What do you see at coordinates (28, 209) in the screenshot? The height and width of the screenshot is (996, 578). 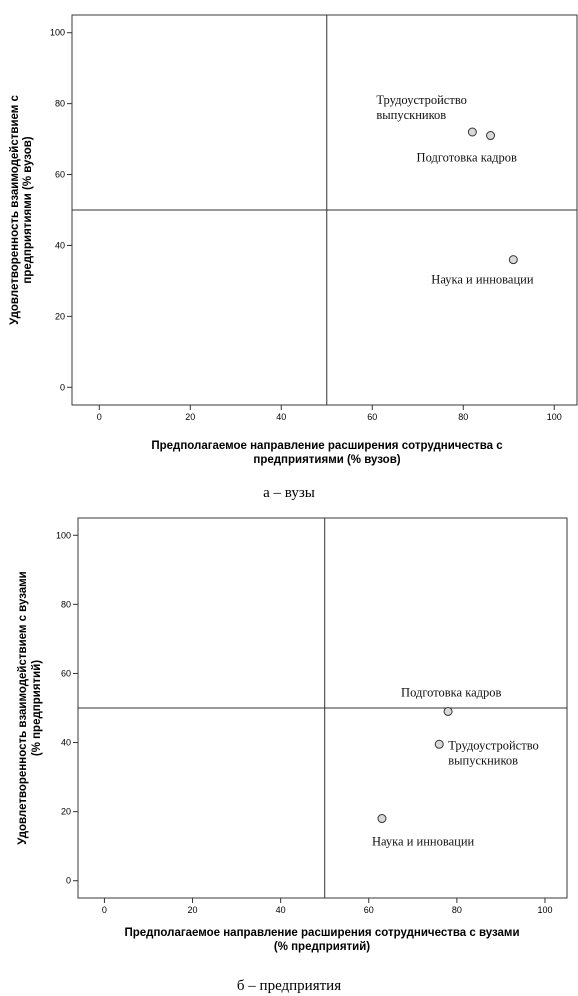 I see `y-axis-title: предприятиями (% вузов)` at bounding box center [28, 209].